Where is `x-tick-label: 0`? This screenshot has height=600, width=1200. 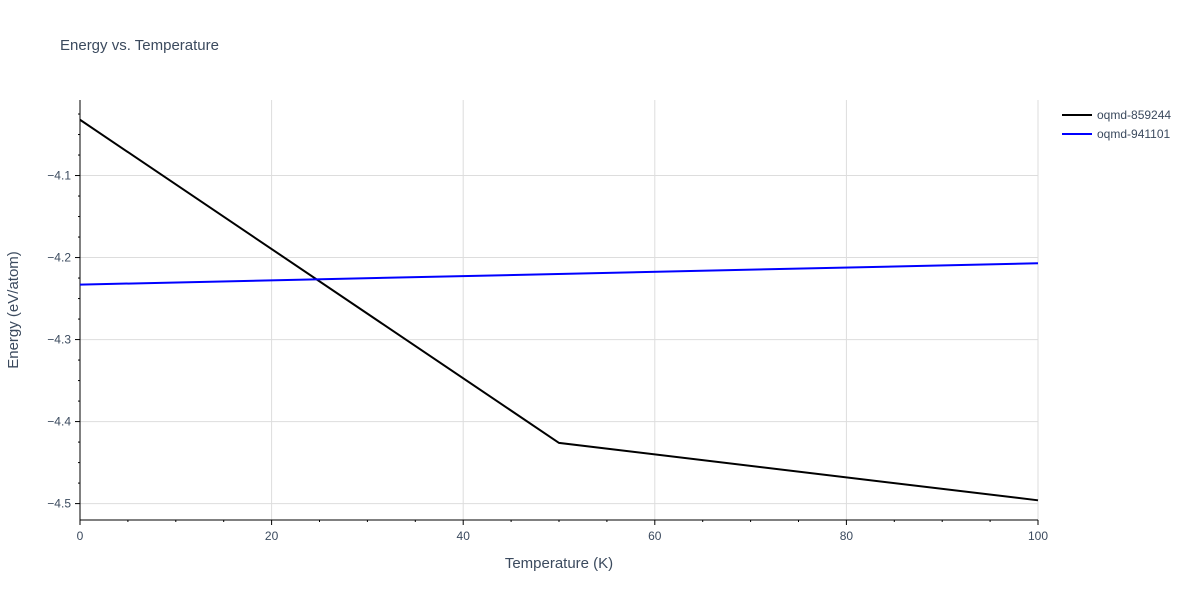 x-tick-label: 0 is located at coordinates (80, 536).